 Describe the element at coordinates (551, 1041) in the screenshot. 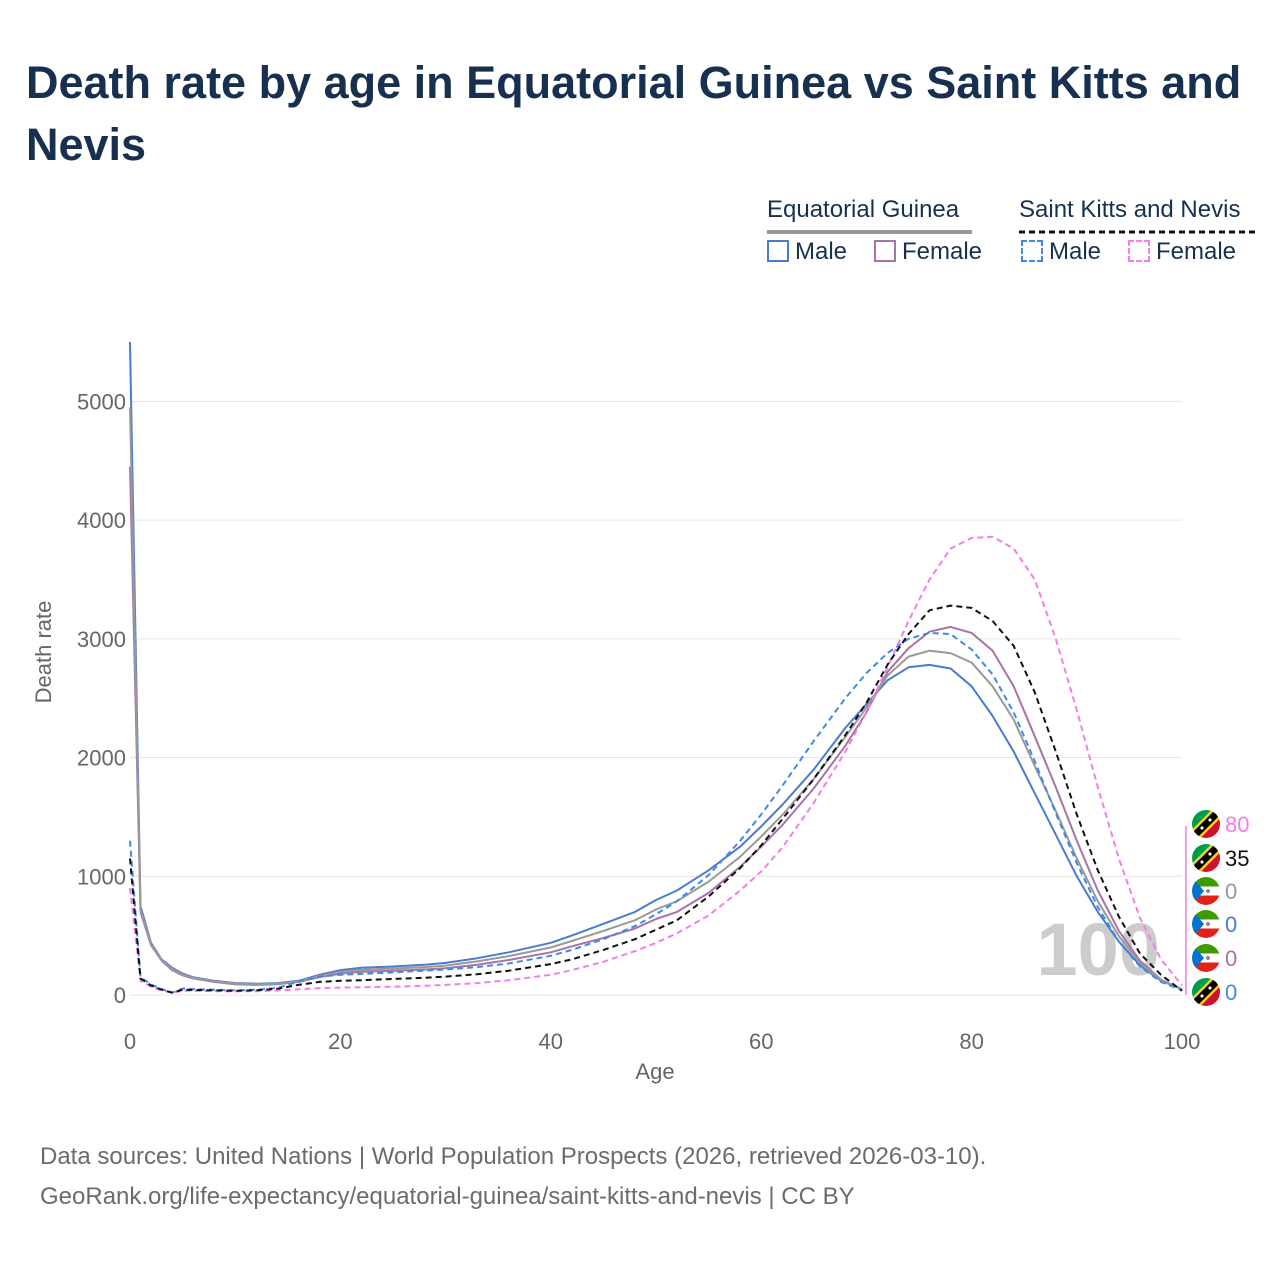

I see `x-tick-label: 40` at that location.